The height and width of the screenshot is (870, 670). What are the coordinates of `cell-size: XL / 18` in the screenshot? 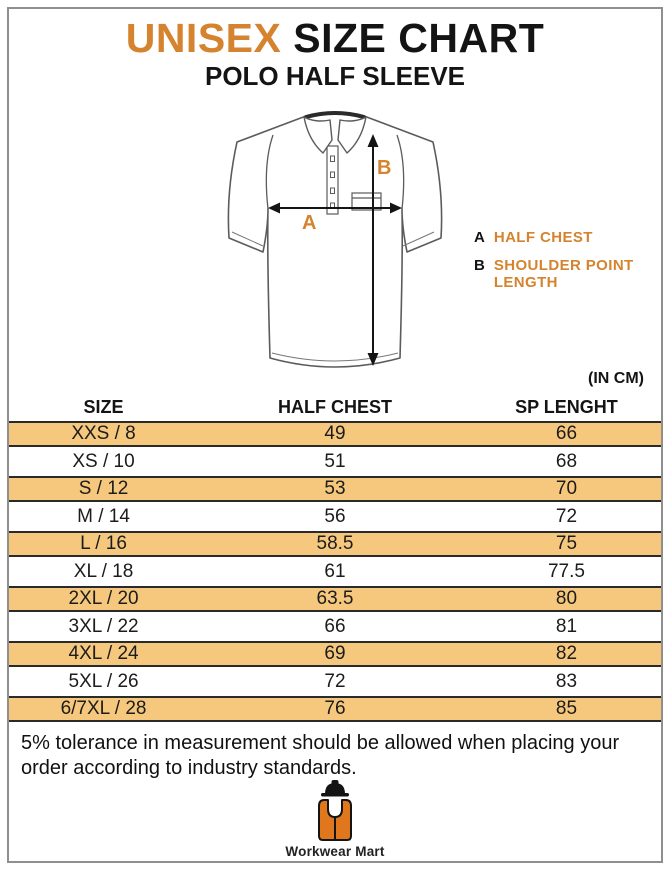 It's located at (103, 571).